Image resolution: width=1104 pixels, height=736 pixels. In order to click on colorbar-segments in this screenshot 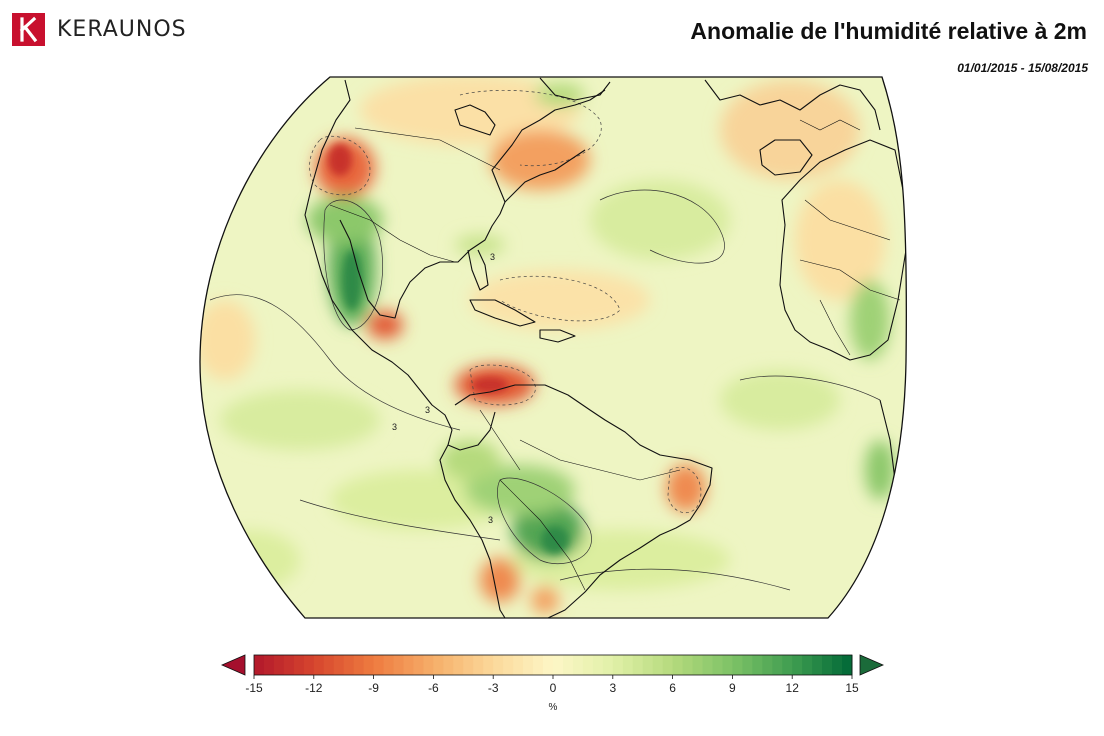, I will do `click(553, 665)`.